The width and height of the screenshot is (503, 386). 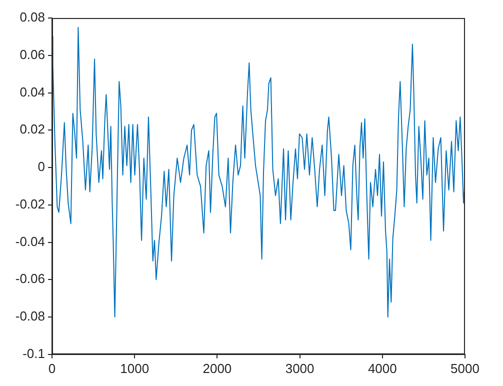 What do you see at coordinates (30, 204) in the screenshot?
I see `y-tick-label: -0.02` at bounding box center [30, 204].